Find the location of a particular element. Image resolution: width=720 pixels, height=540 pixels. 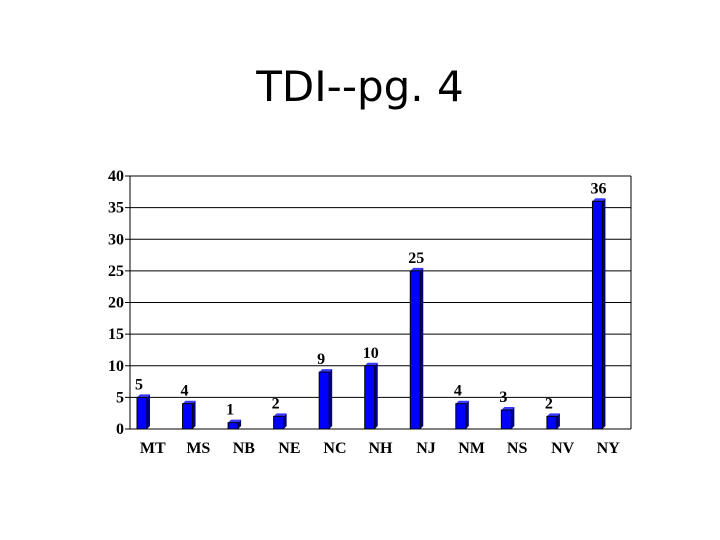

y-tick-label: 5 is located at coordinates (120, 397).